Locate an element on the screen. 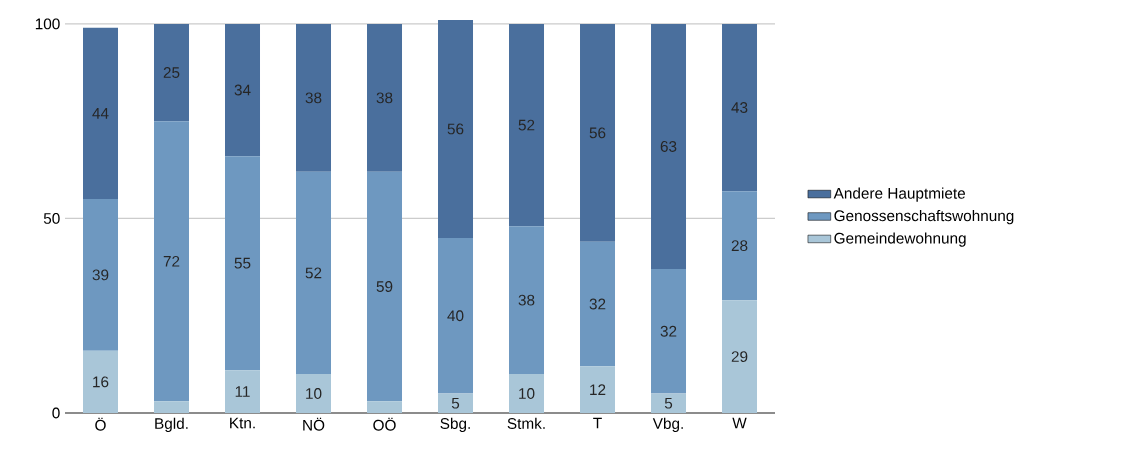  data-label: 11 is located at coordinates (242, 391).